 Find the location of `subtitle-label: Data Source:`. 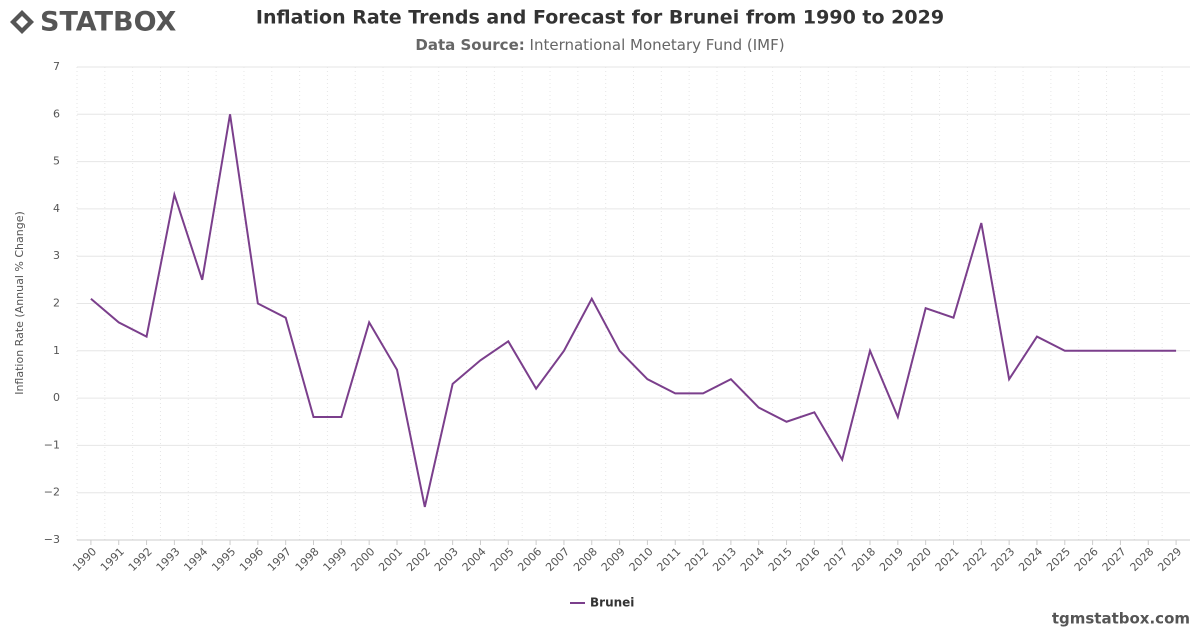

subtitle-label: Data Source: is located at coordinates (469, 45).